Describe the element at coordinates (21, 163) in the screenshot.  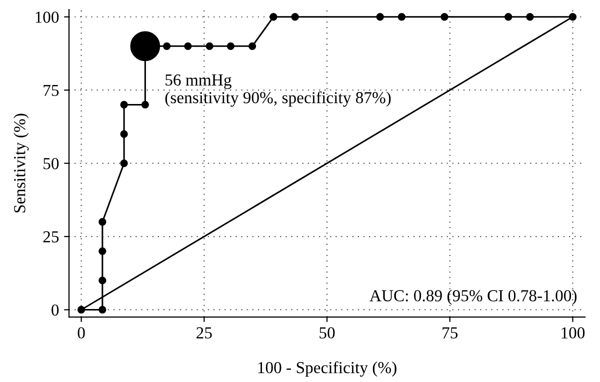
I see `y-axis-title: Sensitivity (%)` at that location.